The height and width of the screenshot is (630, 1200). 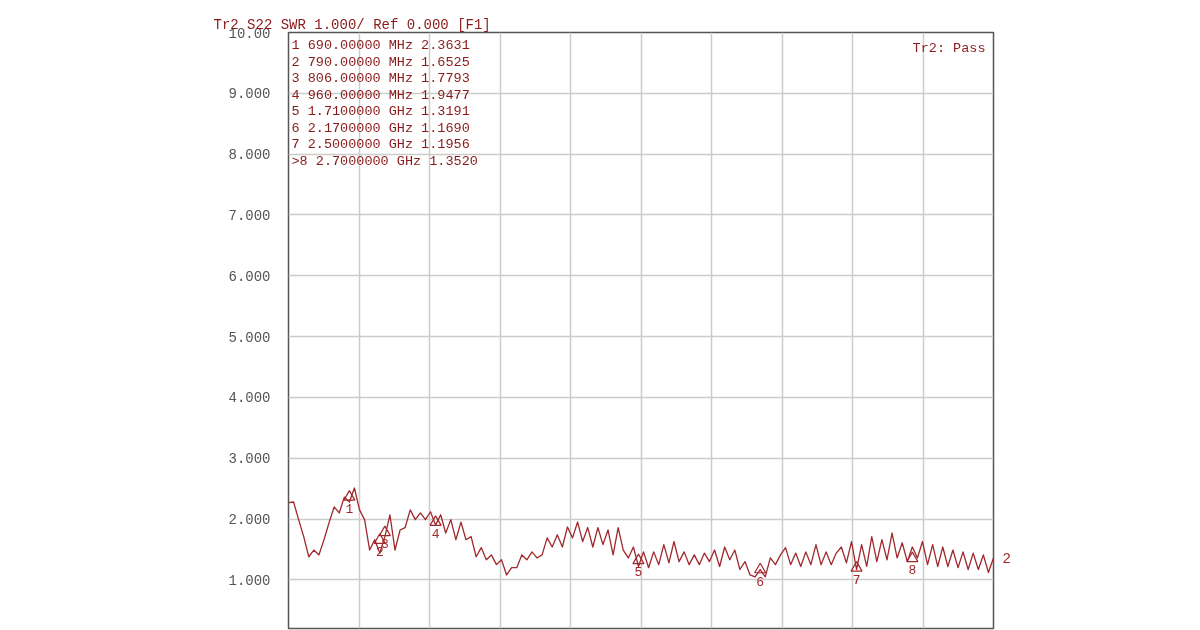 What do you see at coordinates (380, 95) in the screenshot?
I see `annotation: 4 960.00000 MHz 1.9477` at bounding box center [380, 95].